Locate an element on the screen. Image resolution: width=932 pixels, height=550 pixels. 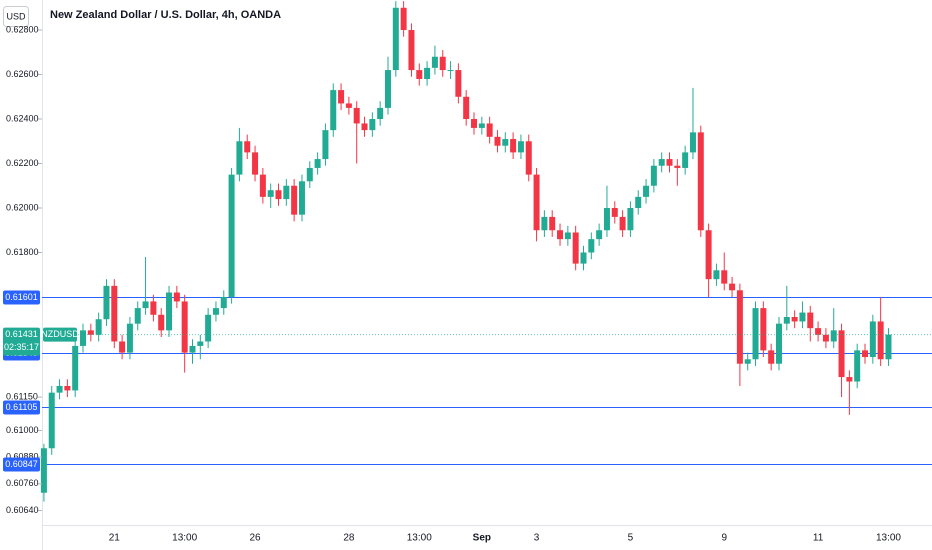
price-label: 0.60847 is located at coordinates (21, 464).